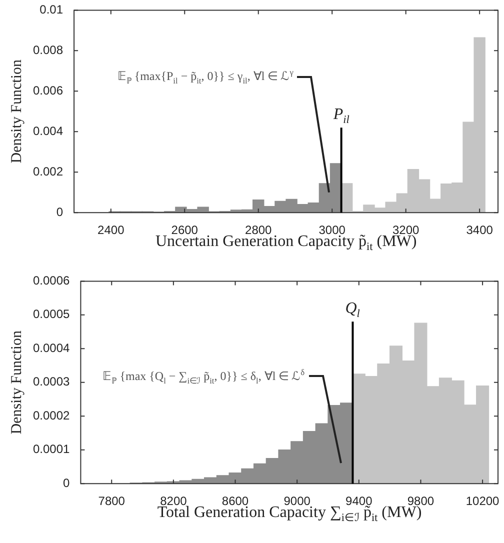  Describe the element at coordinates (51, 415) in the screenshot. I see `y-tick-label: 0.0002` at that location.